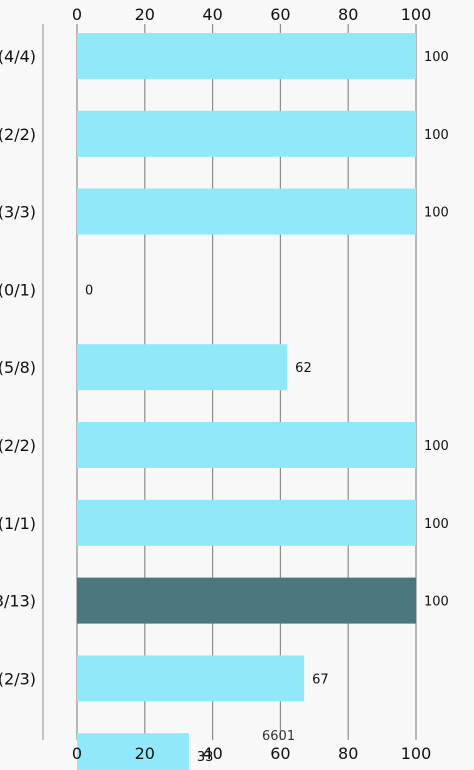  What do you see at coordinates (18, 678) in the screenshot?
I see `category-label: (2/3)` at bounding box center [18, 678].